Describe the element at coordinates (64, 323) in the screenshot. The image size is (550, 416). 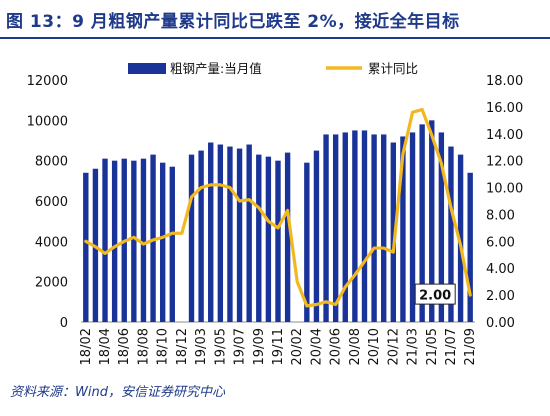
I see `left-y-tick-label: 0` at that location.